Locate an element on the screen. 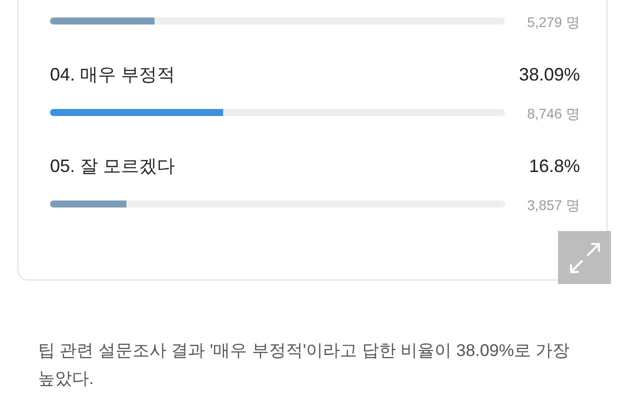  y-tick-label: 05. 잘 모르겠다 is located at coordinates (113, 166).